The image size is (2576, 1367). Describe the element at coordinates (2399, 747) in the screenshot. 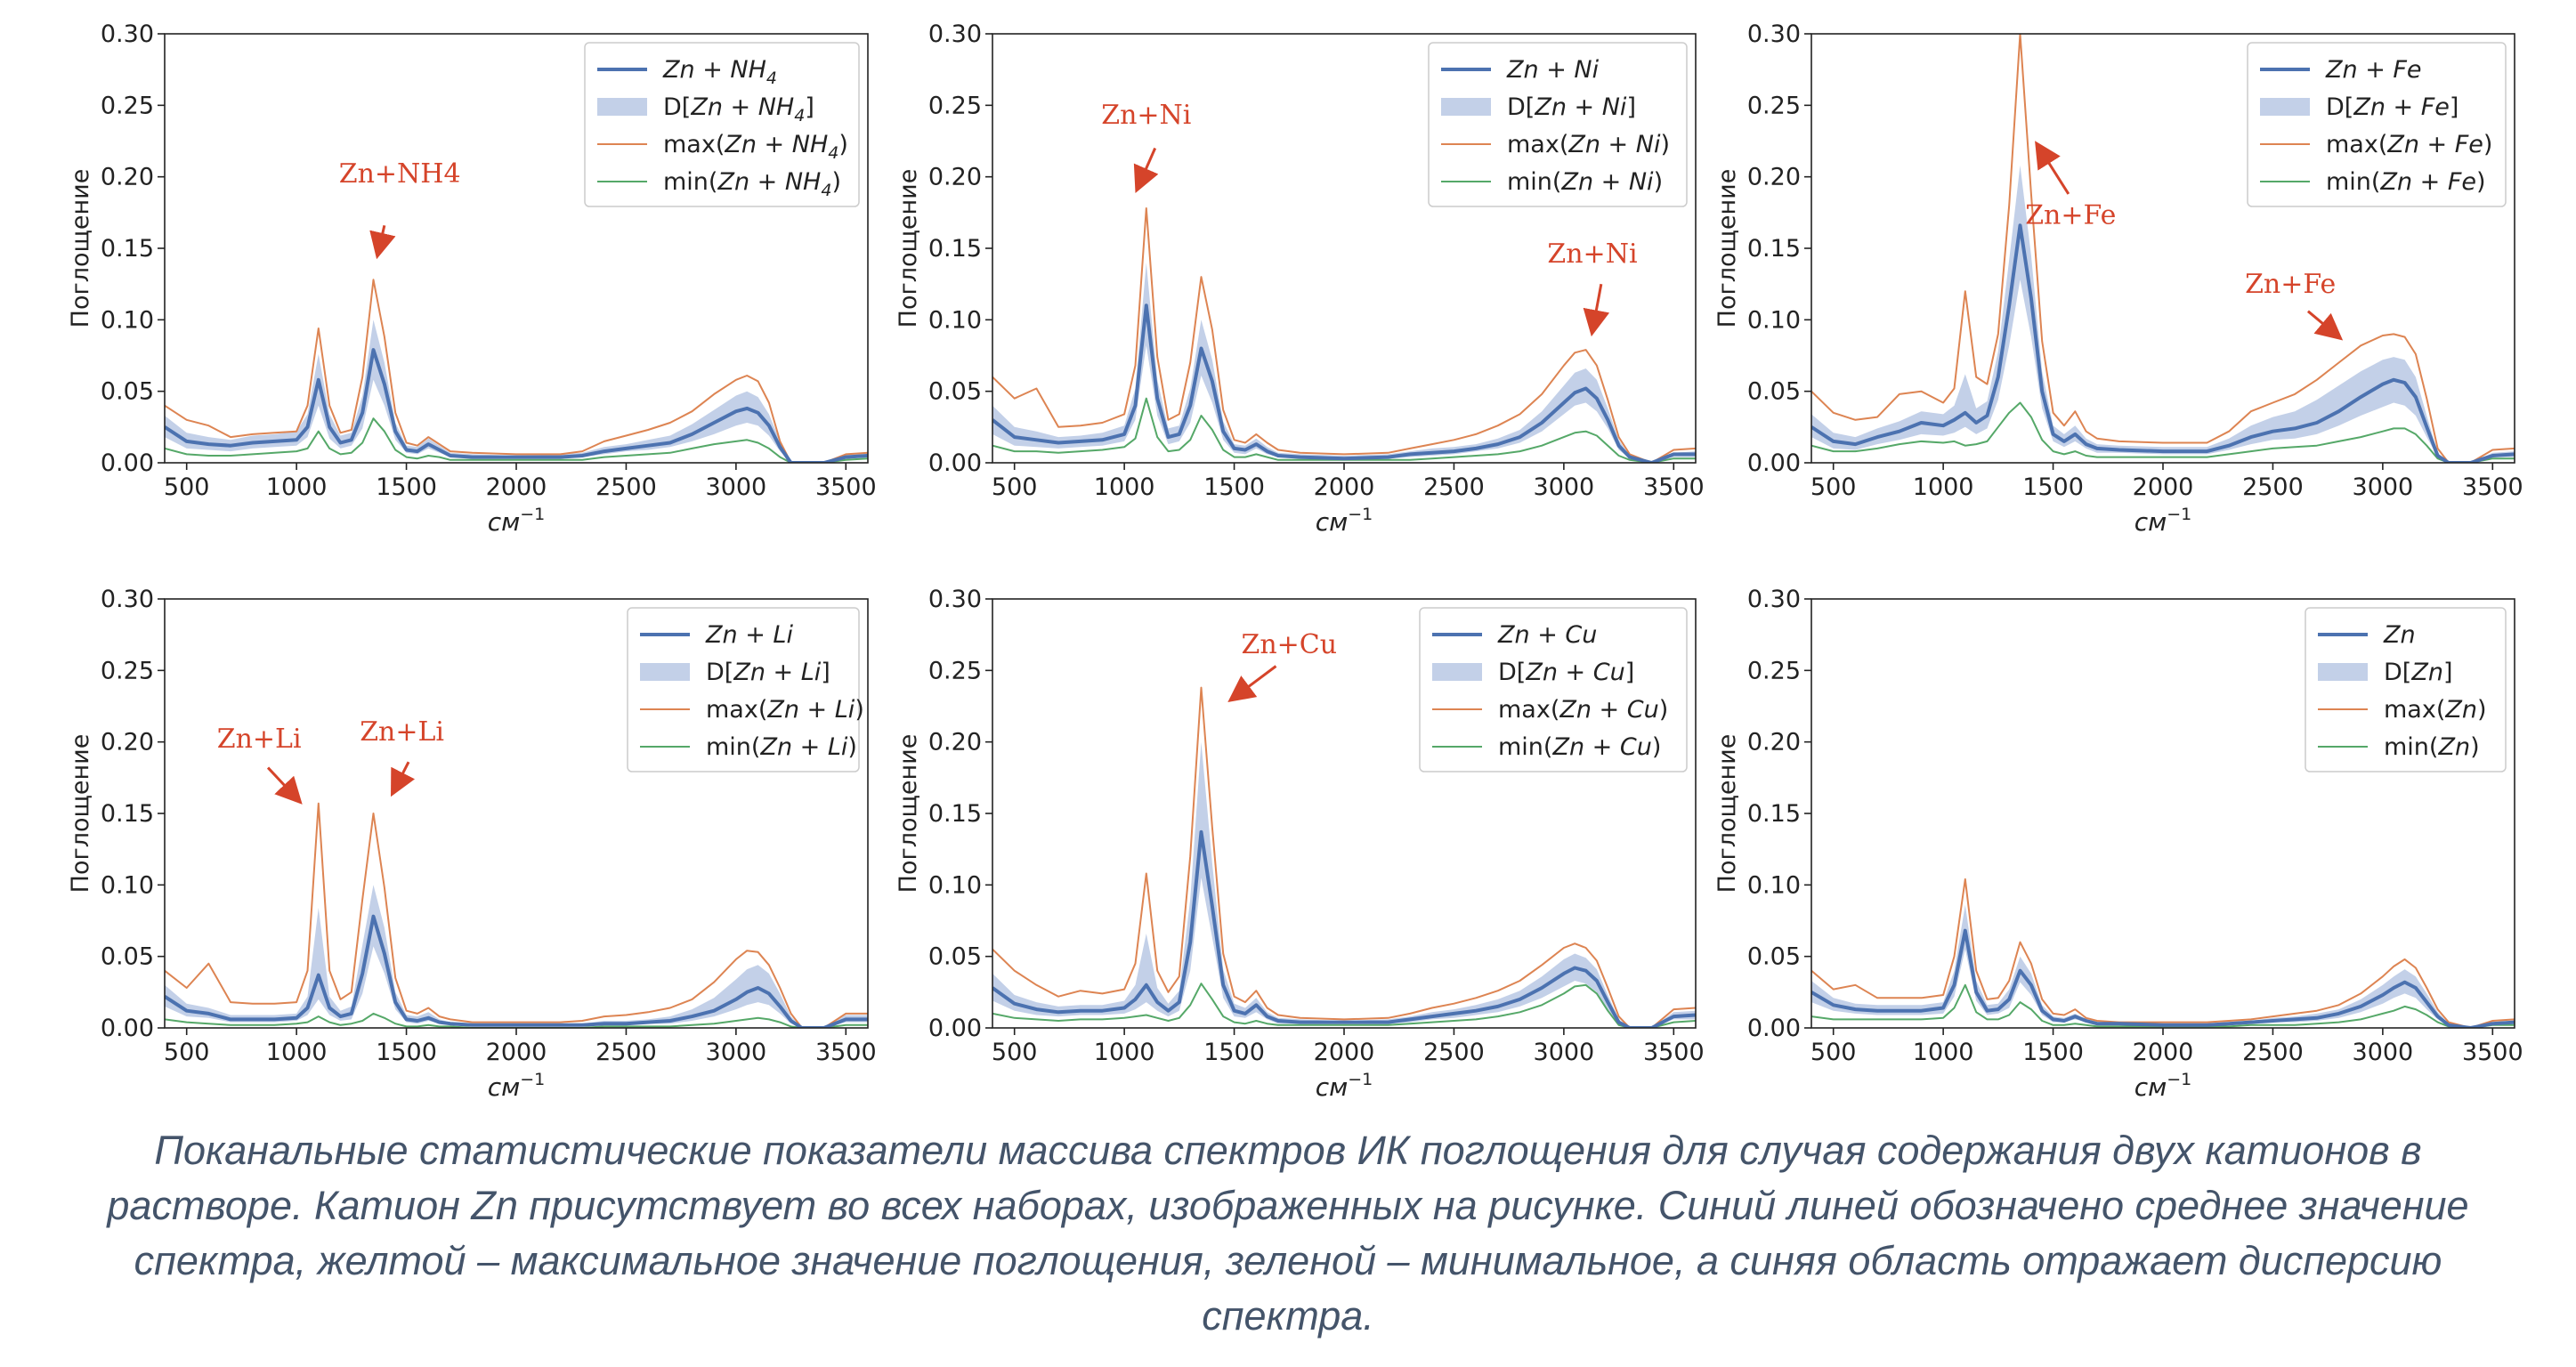

I see `legend-item: min(Zn)` at that location.